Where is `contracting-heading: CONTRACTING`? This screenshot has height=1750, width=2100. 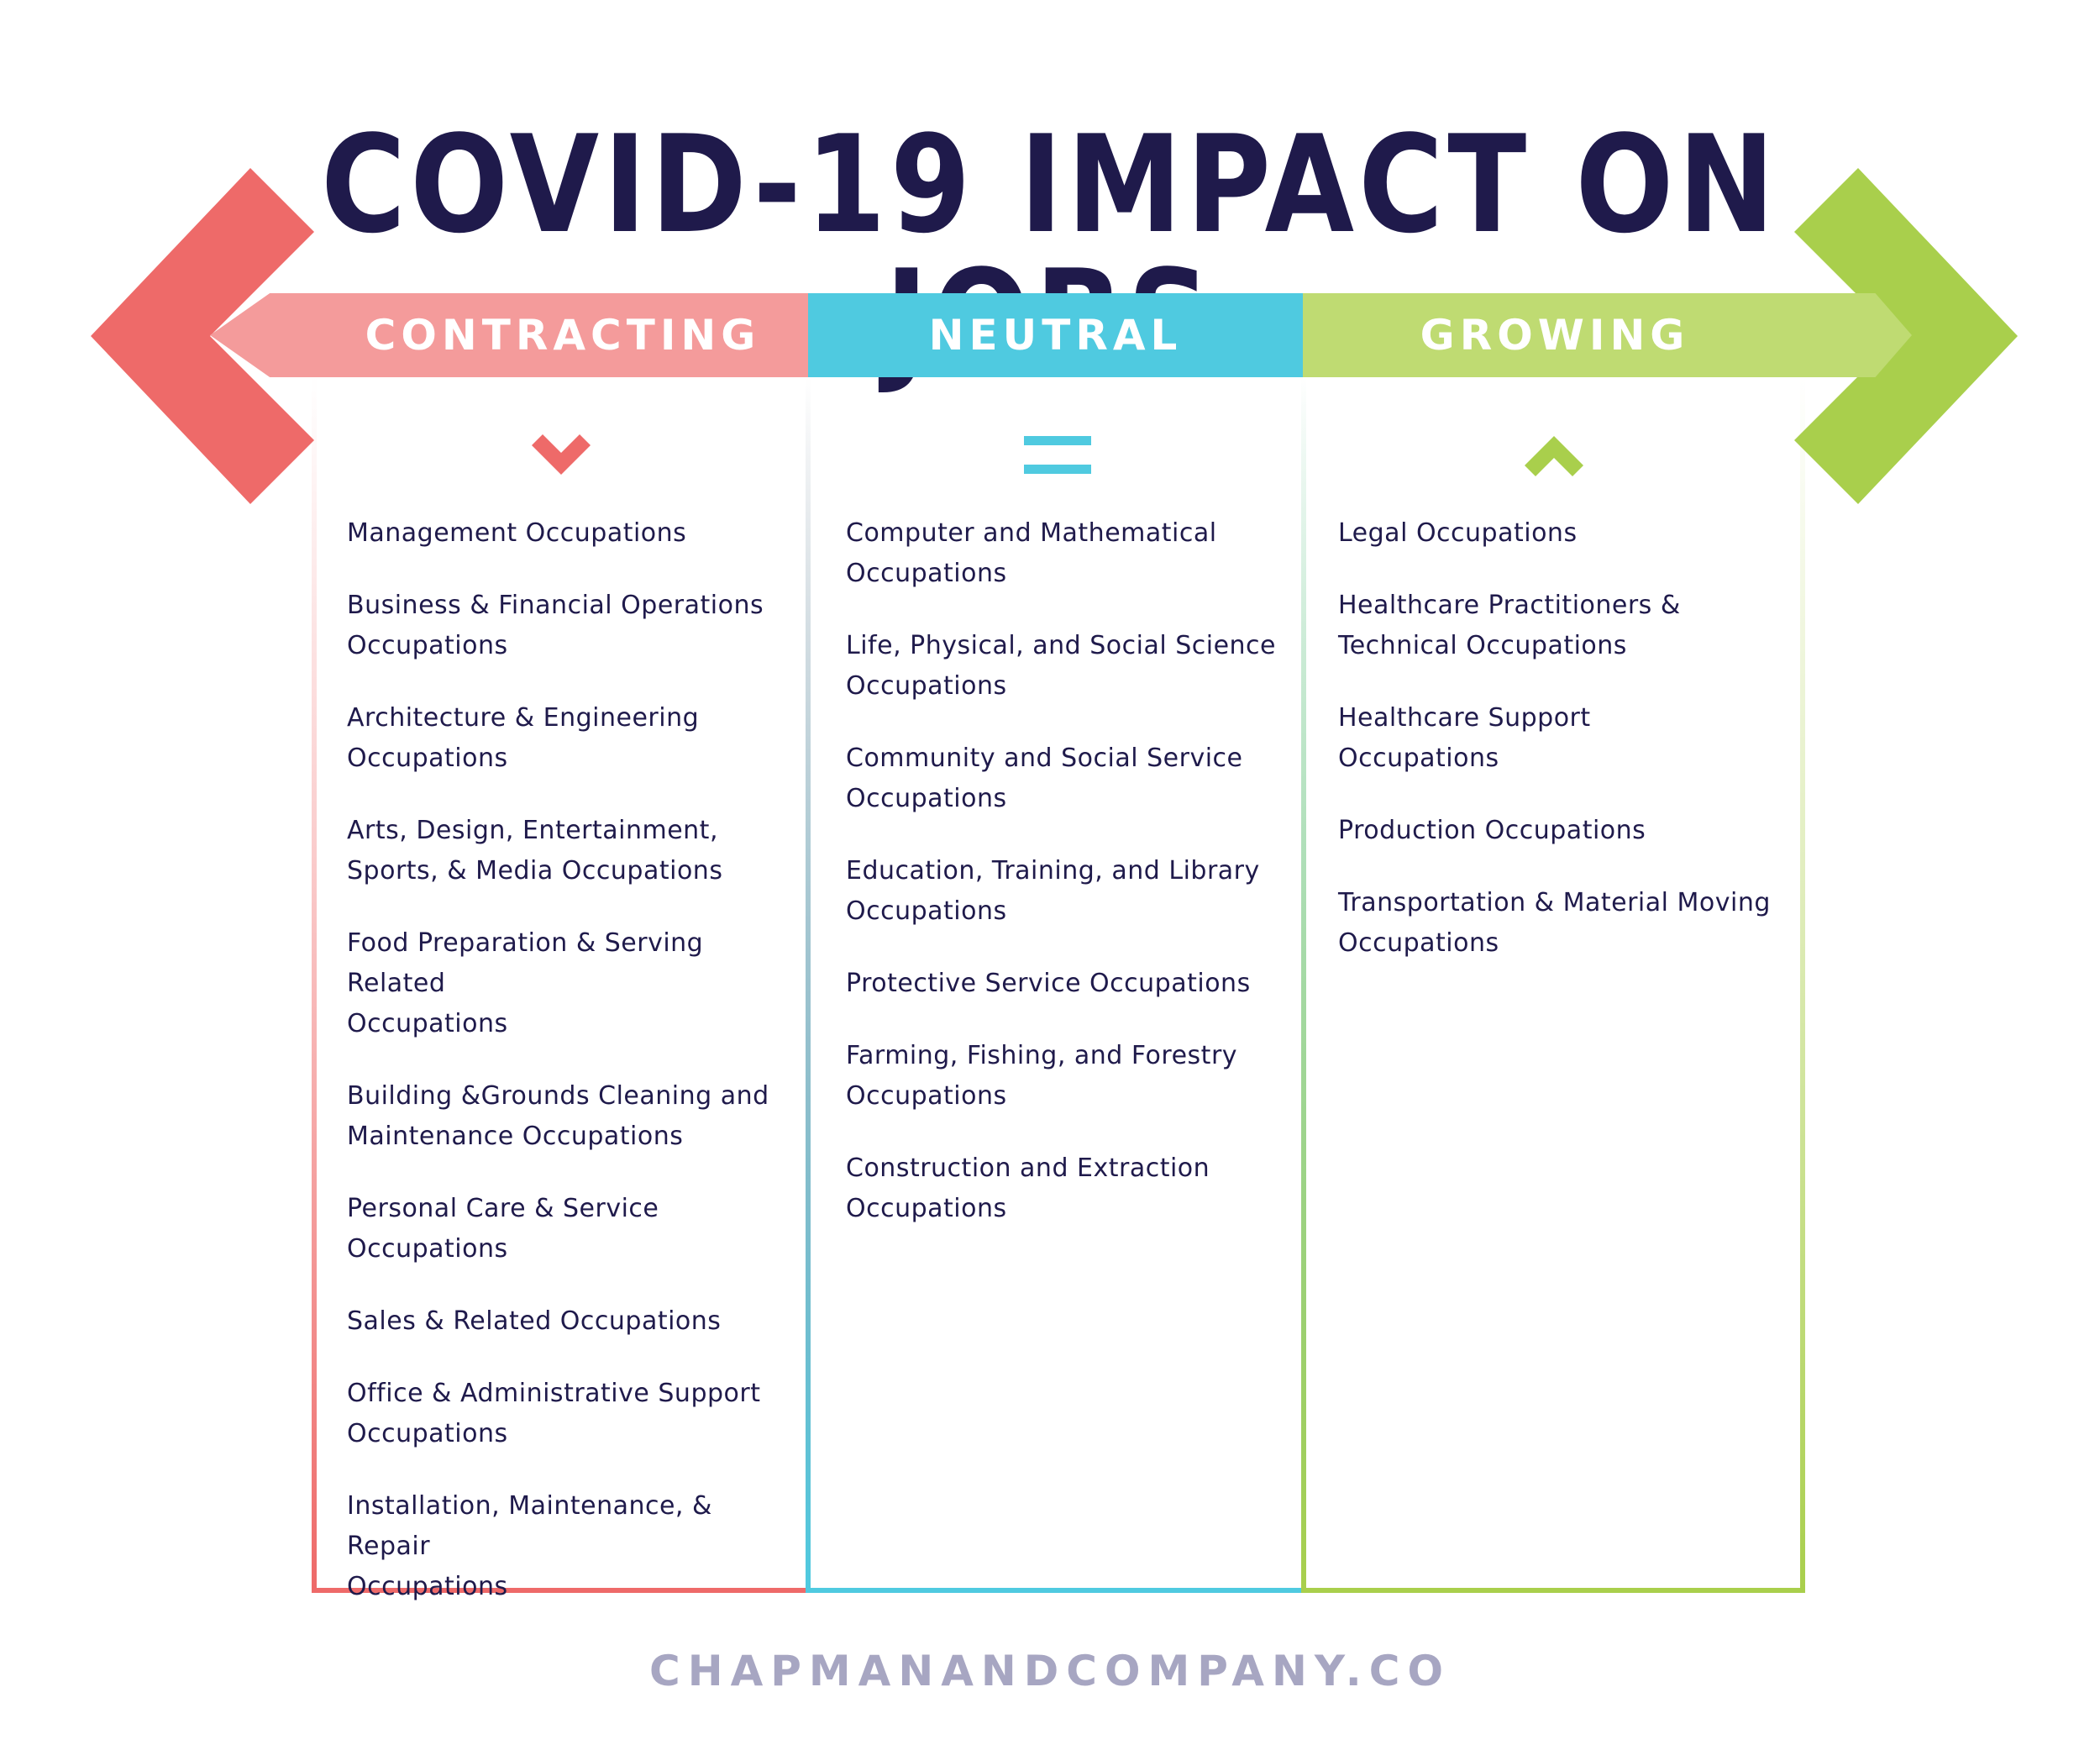
contracting-heading: CONTRACTING is located at coordinates (563, 336).